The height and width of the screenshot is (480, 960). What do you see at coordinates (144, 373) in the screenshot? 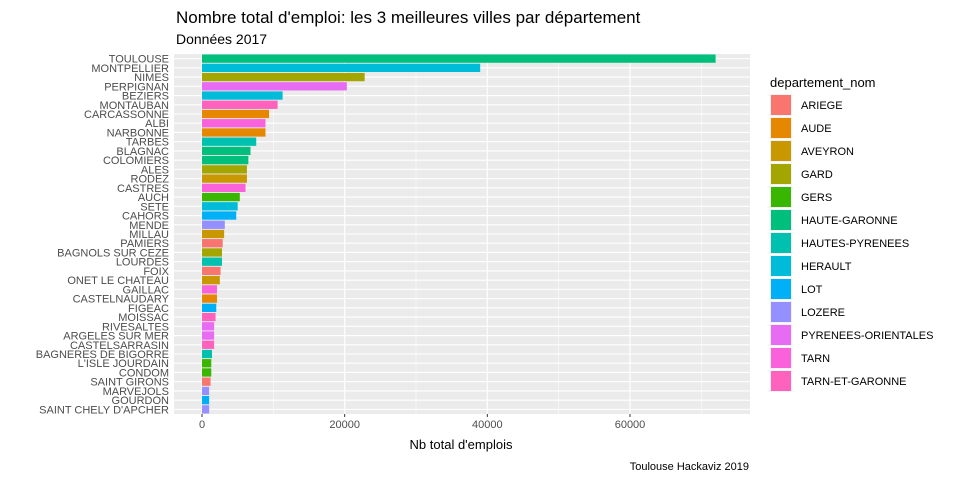
I see `y-tick-label: CONDOM` at bounding box center [144, 373].